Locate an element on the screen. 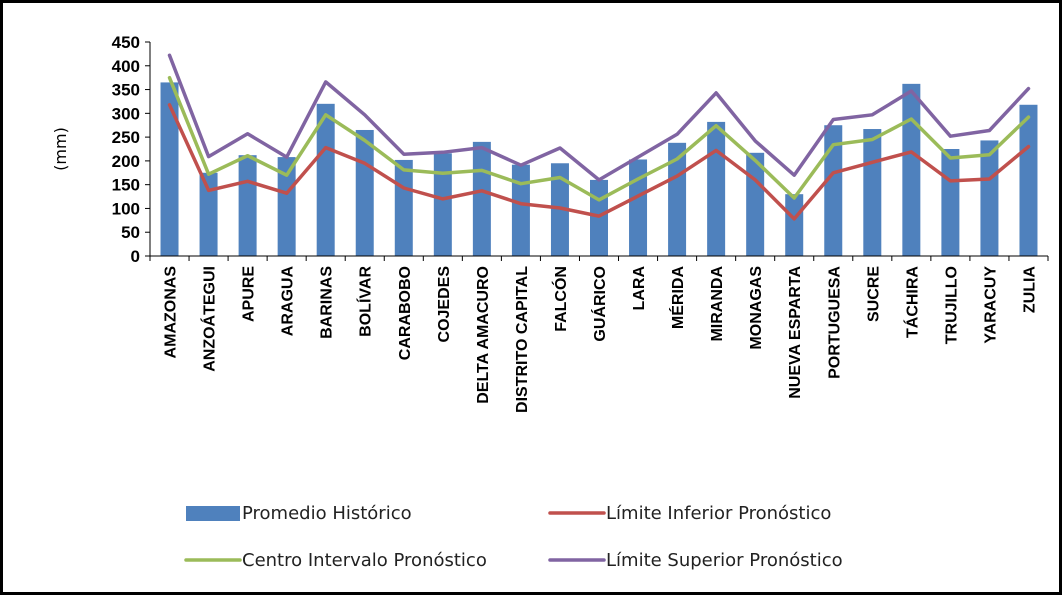  x-category-label: BOLÍVAR is located at coordinates (365, 301).